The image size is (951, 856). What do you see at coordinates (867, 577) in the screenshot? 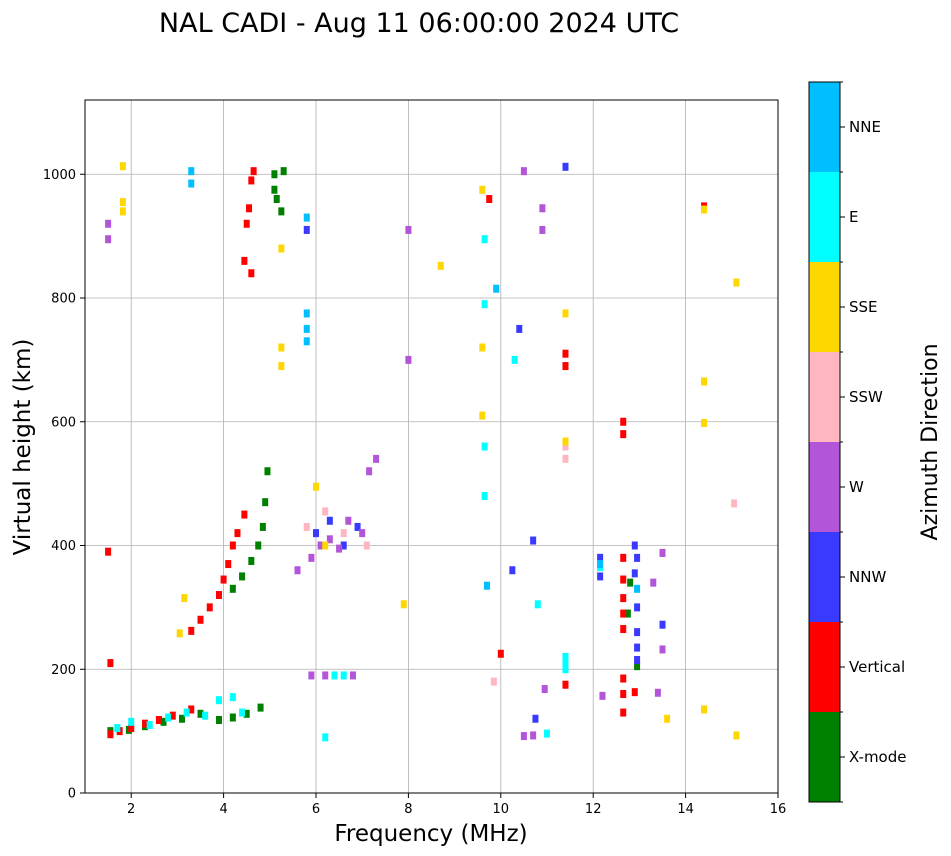
I see `colorbar-tick-label: NNW` at bounding box center [867, 577].